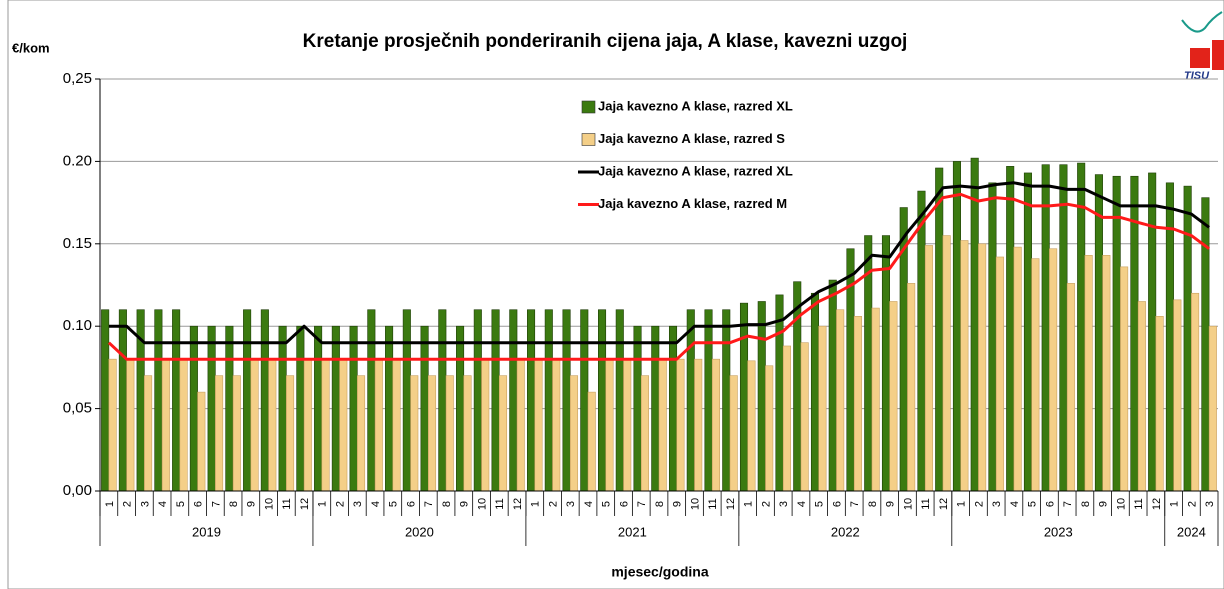 The width and height of the screenshot is (1224, 589). What do you see at coordinates (1218, 55) in the screenshot?
I see `logo-block` at bounding box center [1218, 55].